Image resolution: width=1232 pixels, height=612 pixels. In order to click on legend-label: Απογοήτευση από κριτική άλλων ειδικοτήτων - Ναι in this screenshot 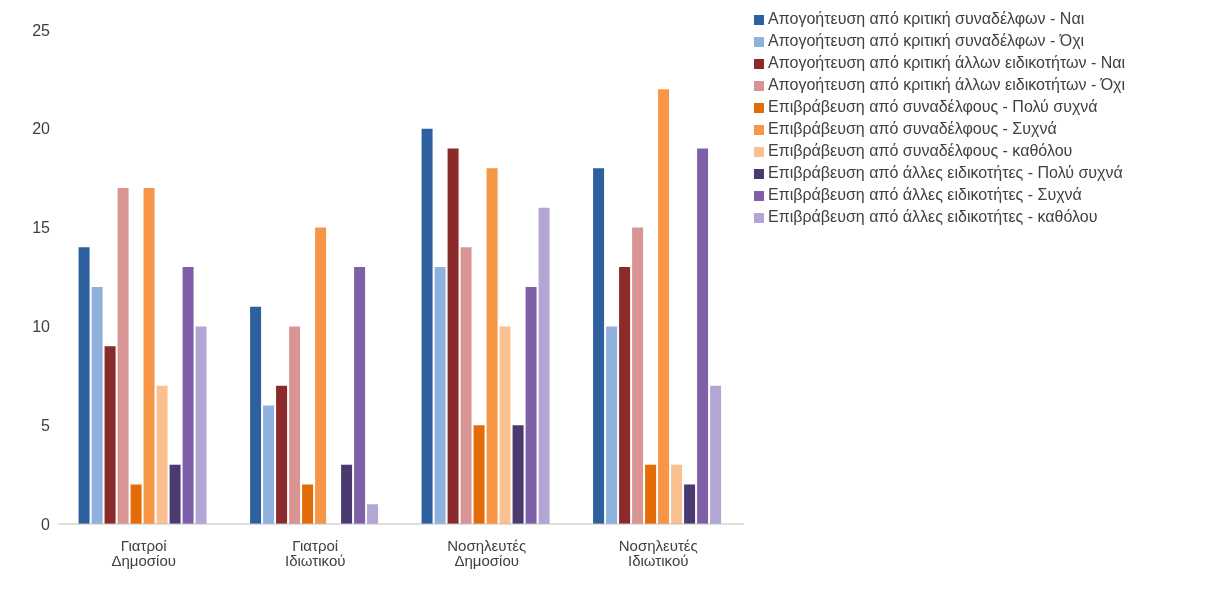, I will do `click(947, 62)`.